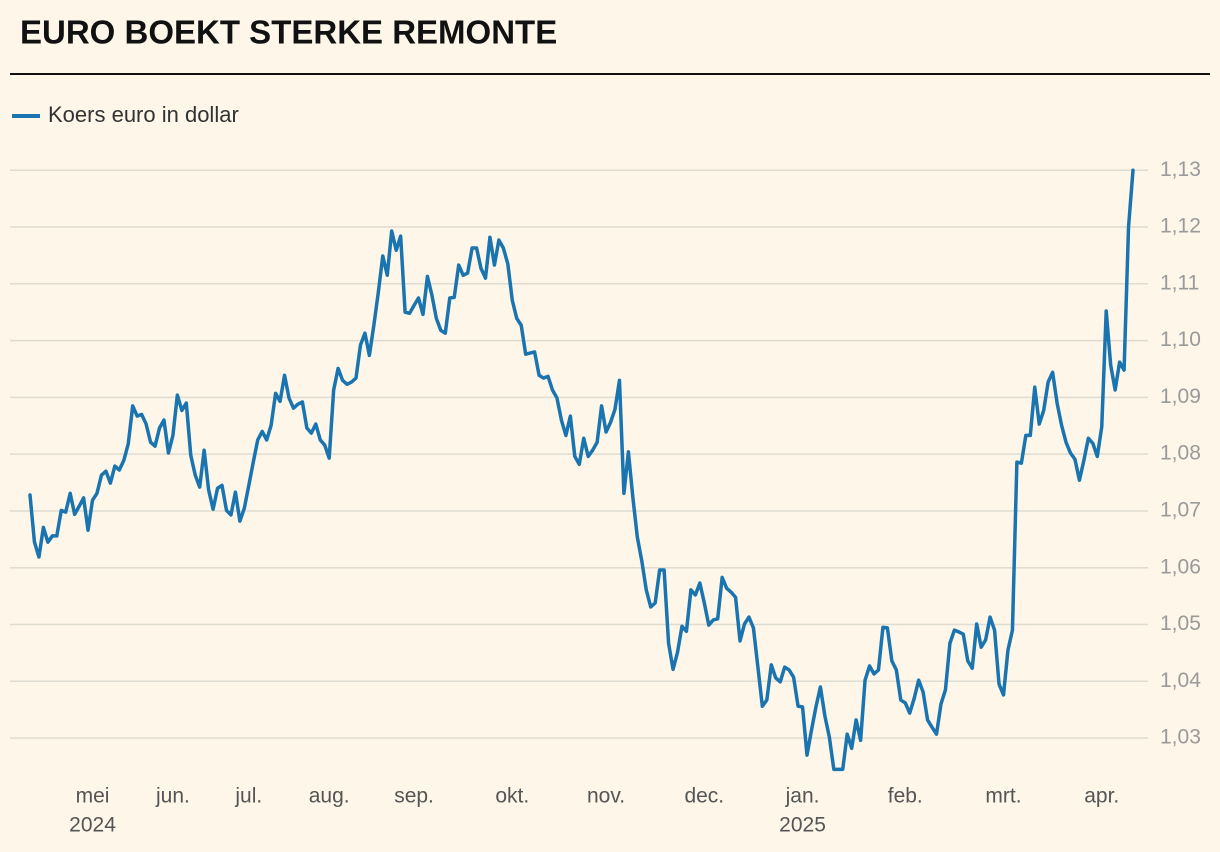 Image resolution: width=1220 pixels, height=852 pixels. What do you see at coordinates (1180, 737) in the screenshot?
I see `y-tick-label: 1,03` at bounding box center [1180, 737].